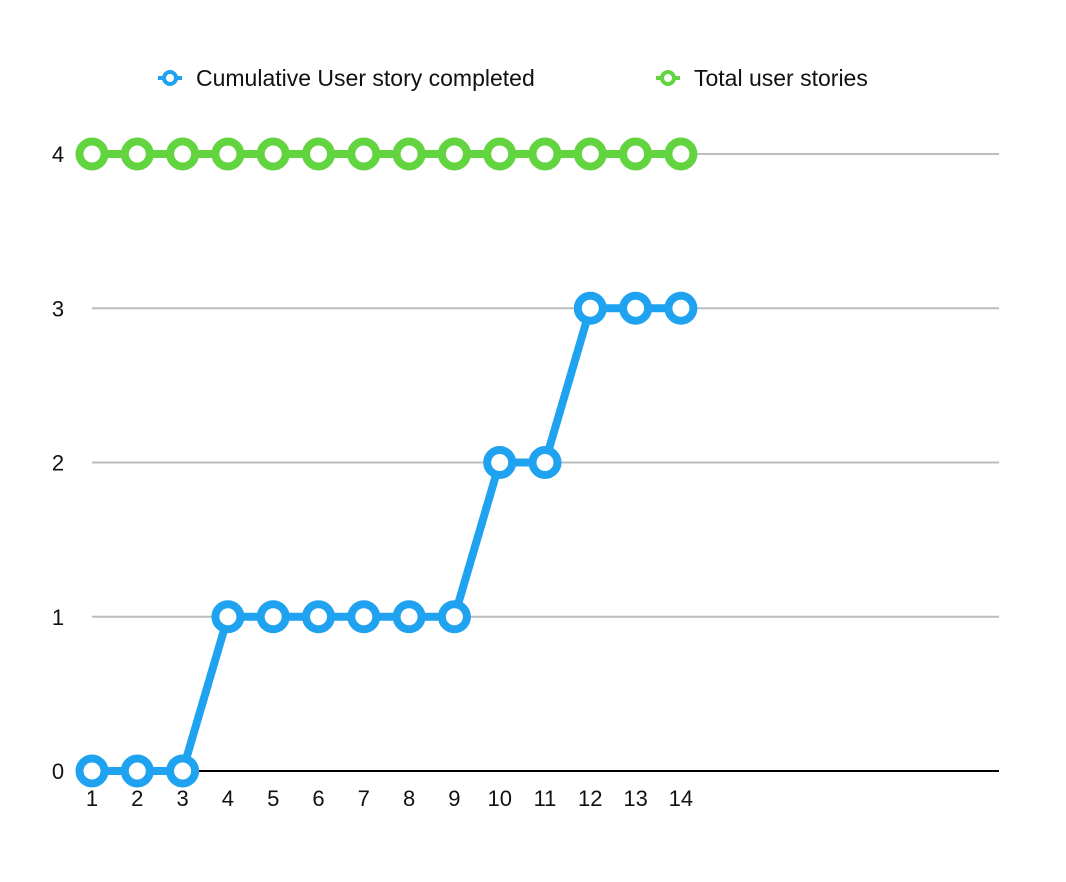 This screenshot has height=882, width=1066. I want to click on legend-label-cumulative: Cumulative User story completed, so click(365, 77).